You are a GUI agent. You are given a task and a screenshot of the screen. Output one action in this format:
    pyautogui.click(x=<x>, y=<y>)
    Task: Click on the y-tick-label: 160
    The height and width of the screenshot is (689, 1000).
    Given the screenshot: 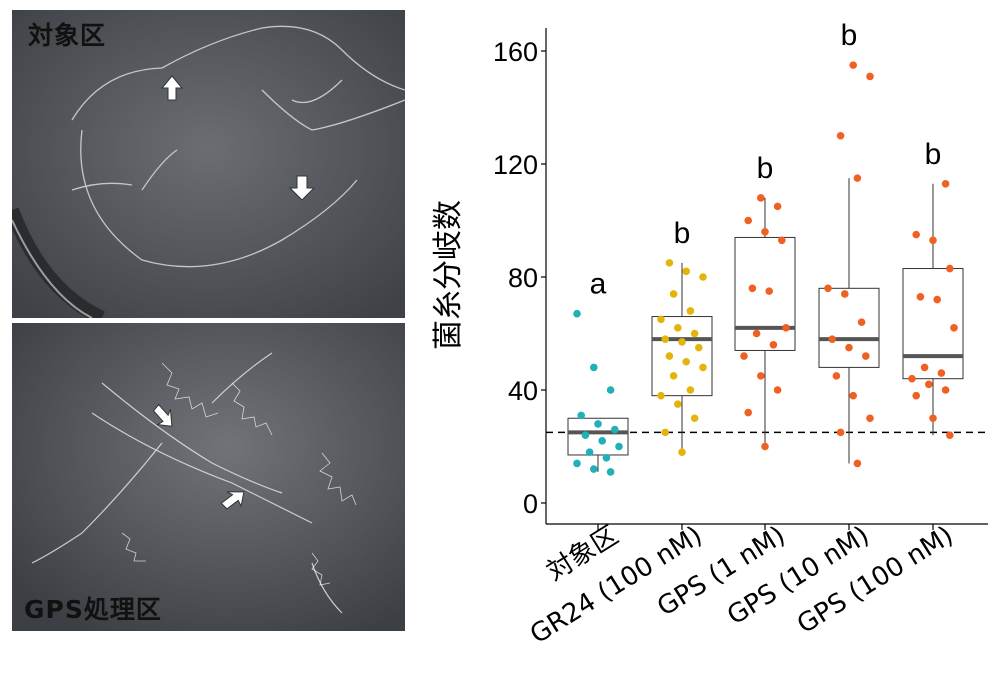 What is the action you would take?
    pyautogui.click(x=515, y=52)
    